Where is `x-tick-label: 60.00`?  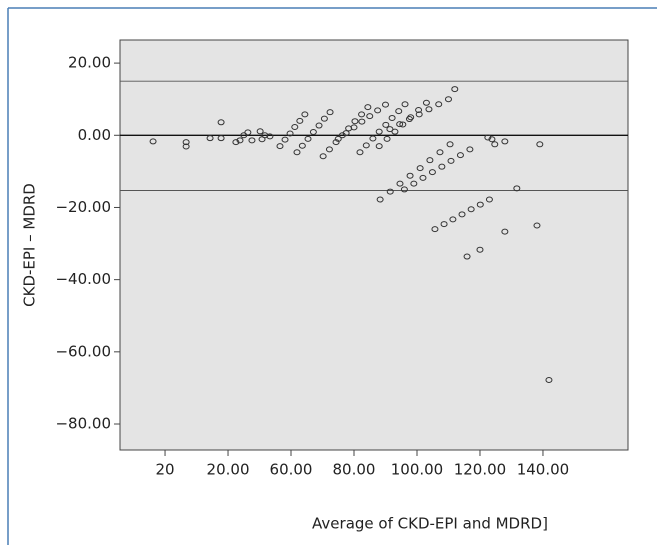
x-tick-label: 60.00 is located at coordinates (291, 470).